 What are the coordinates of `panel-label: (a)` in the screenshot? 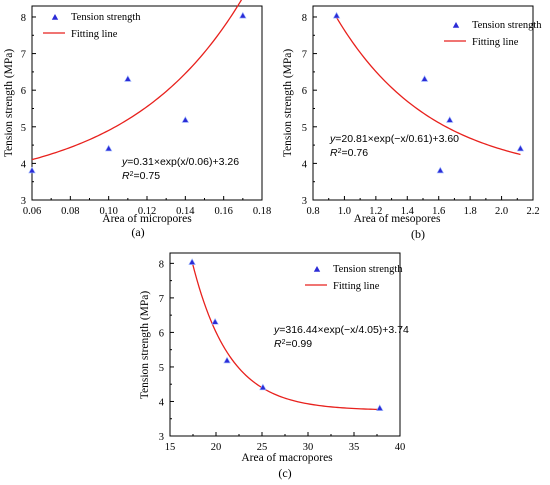 It's located at (137, 232).